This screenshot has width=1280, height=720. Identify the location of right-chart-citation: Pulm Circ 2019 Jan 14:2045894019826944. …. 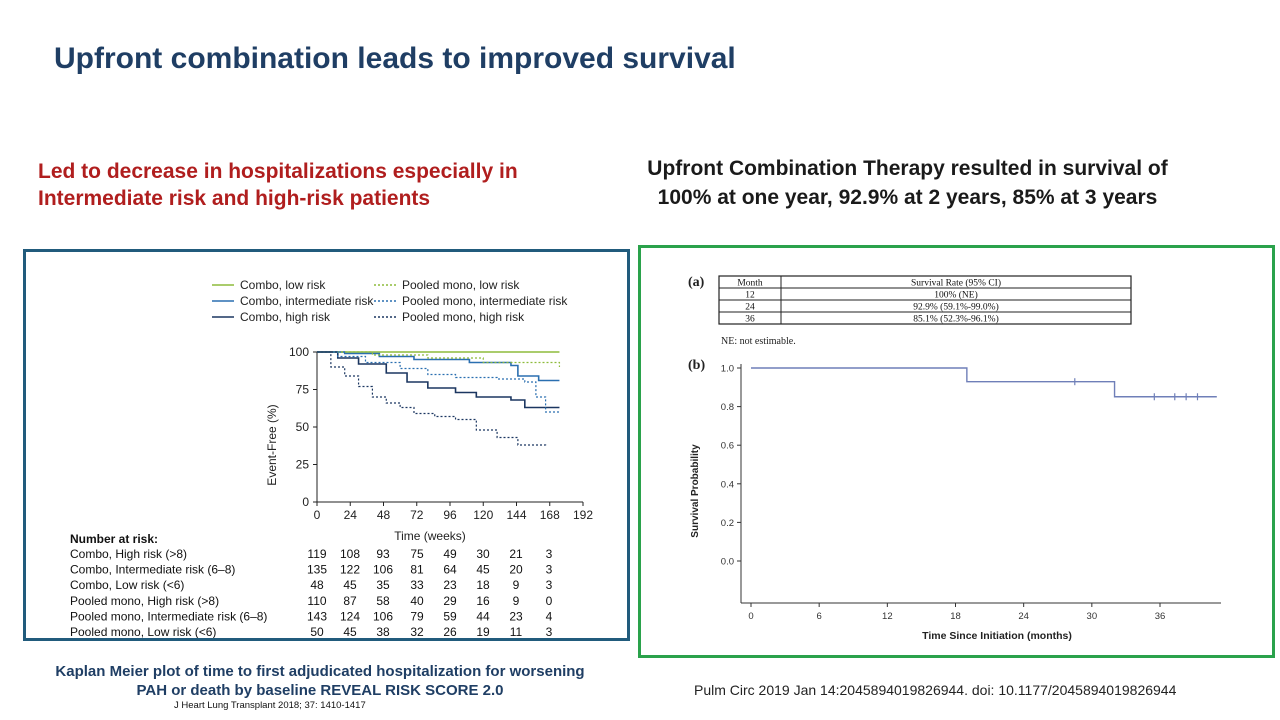
(935, 690).